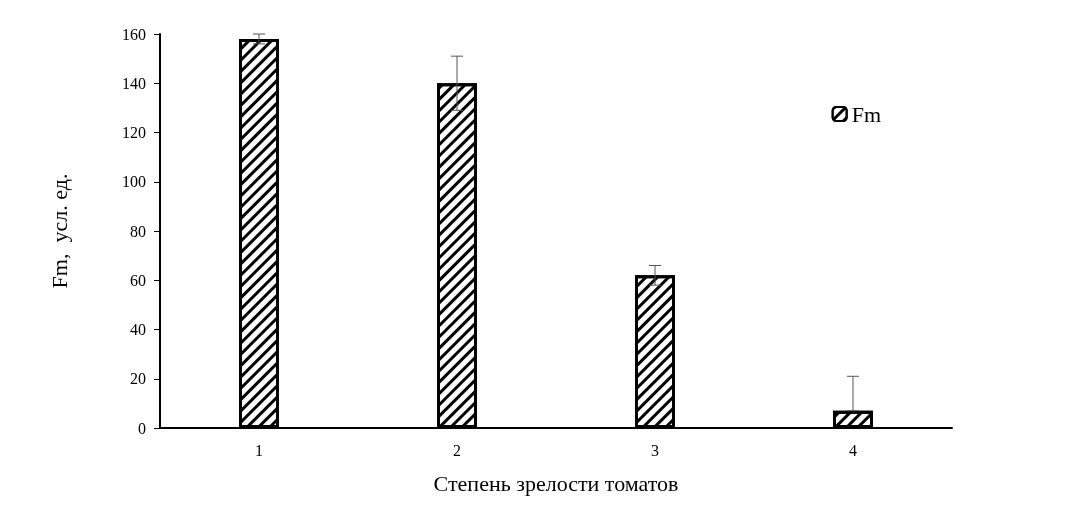 This screenshot has width=1074, height=528. What do you see at coordinates (138, 329) in the screenshot?
I see `y-tick-label: 40` at bounding box center [138, 329].